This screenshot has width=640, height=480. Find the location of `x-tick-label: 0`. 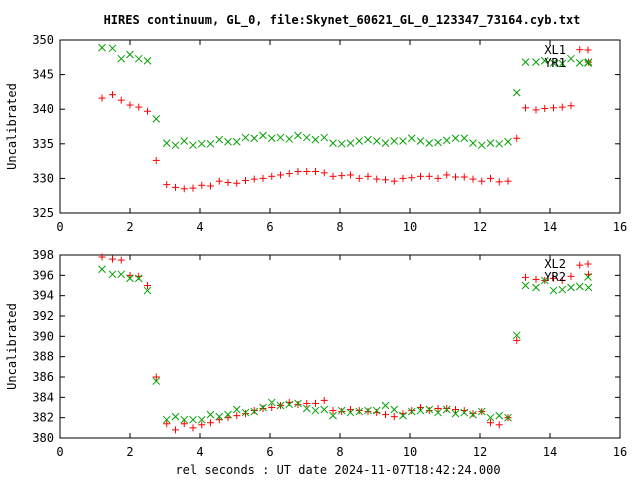

x-tick-label: 0 is located at coordinates (59, 227).